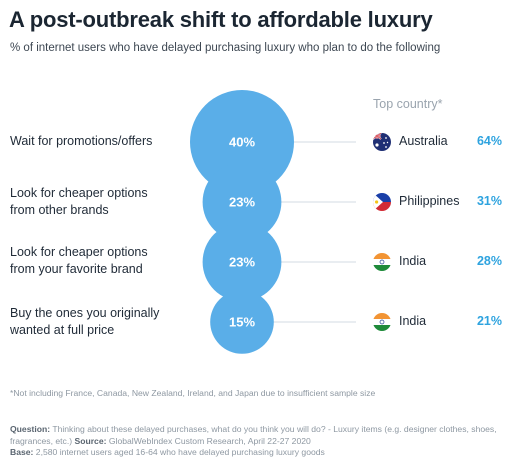 The height and width of the screenshot is (476, 519). I want to click on row-label-line: wanted at full price, so click(62, 330).